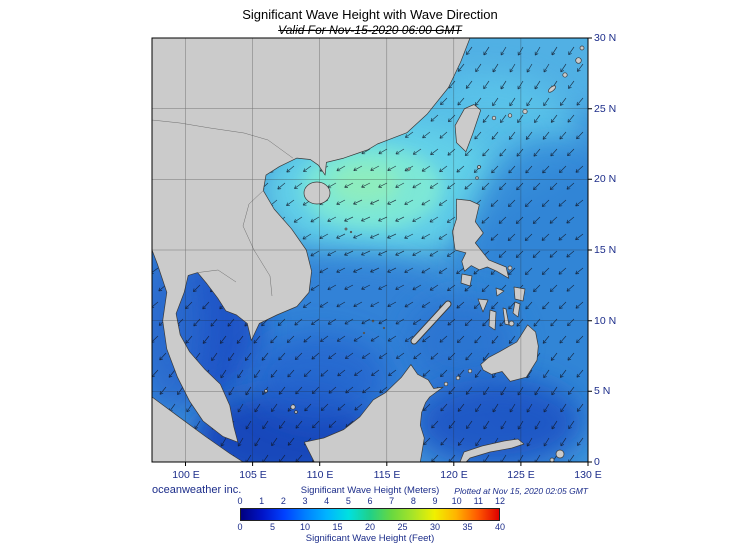 The height and width of the screenshot is (560, 755). Describe the element at coordinates (605, 250) in the screenshot. I see `lat-label-15n: 15 N` at that location.